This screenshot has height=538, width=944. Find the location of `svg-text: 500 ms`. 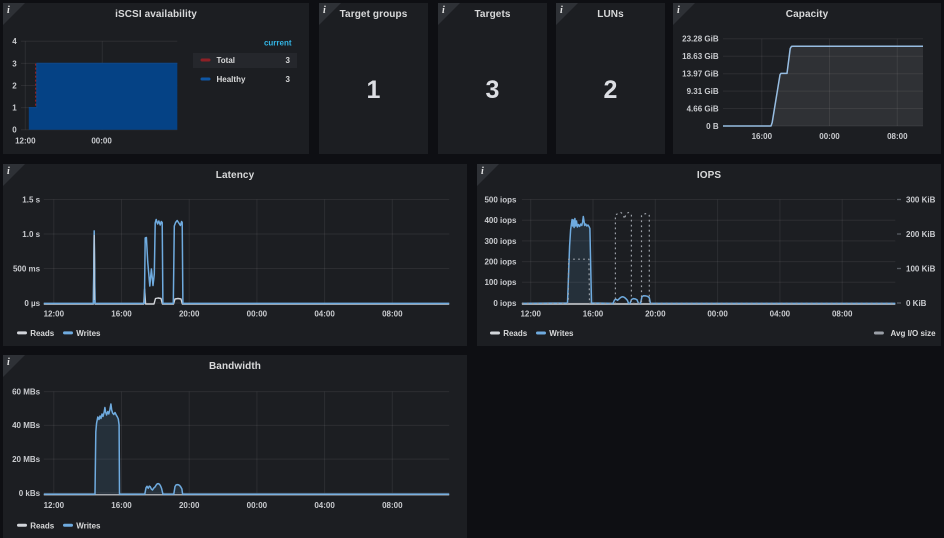

svg-text: 500 ms is located at coordinates (27, 268).